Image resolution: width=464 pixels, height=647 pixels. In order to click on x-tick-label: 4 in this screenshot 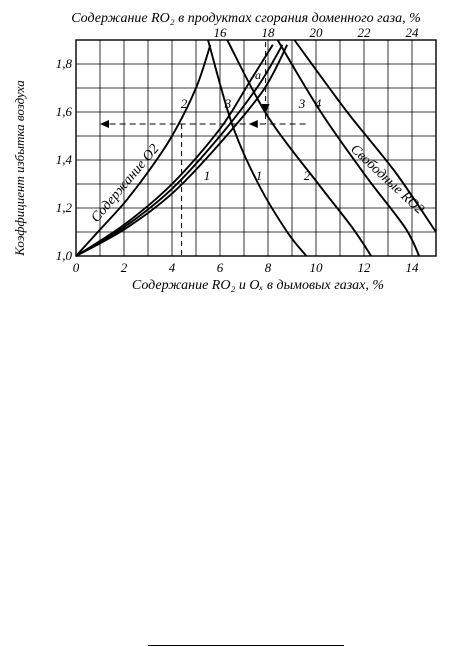, I will do `click(172, 267)`.